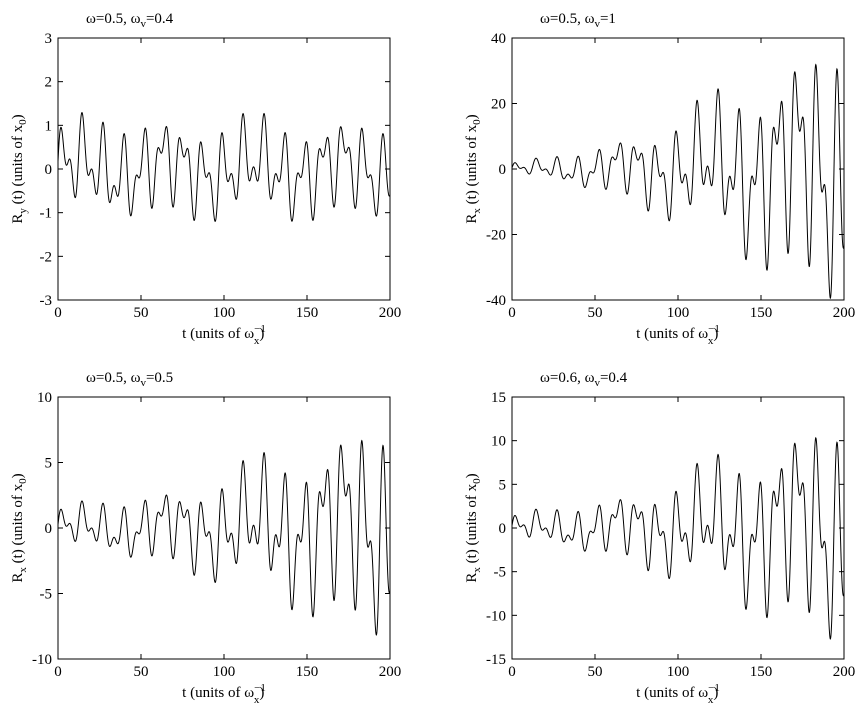 This screenshot has width=865, height=710. Describe the element at coordinates (46, 301) in the screenshot. I see `y-tick-label: -3` at that location.